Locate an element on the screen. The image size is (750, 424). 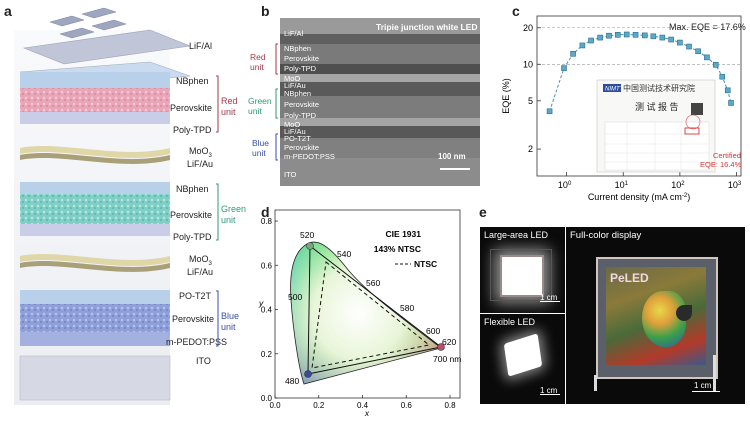
cie-plot-frame is located at coordinates (367, 304).